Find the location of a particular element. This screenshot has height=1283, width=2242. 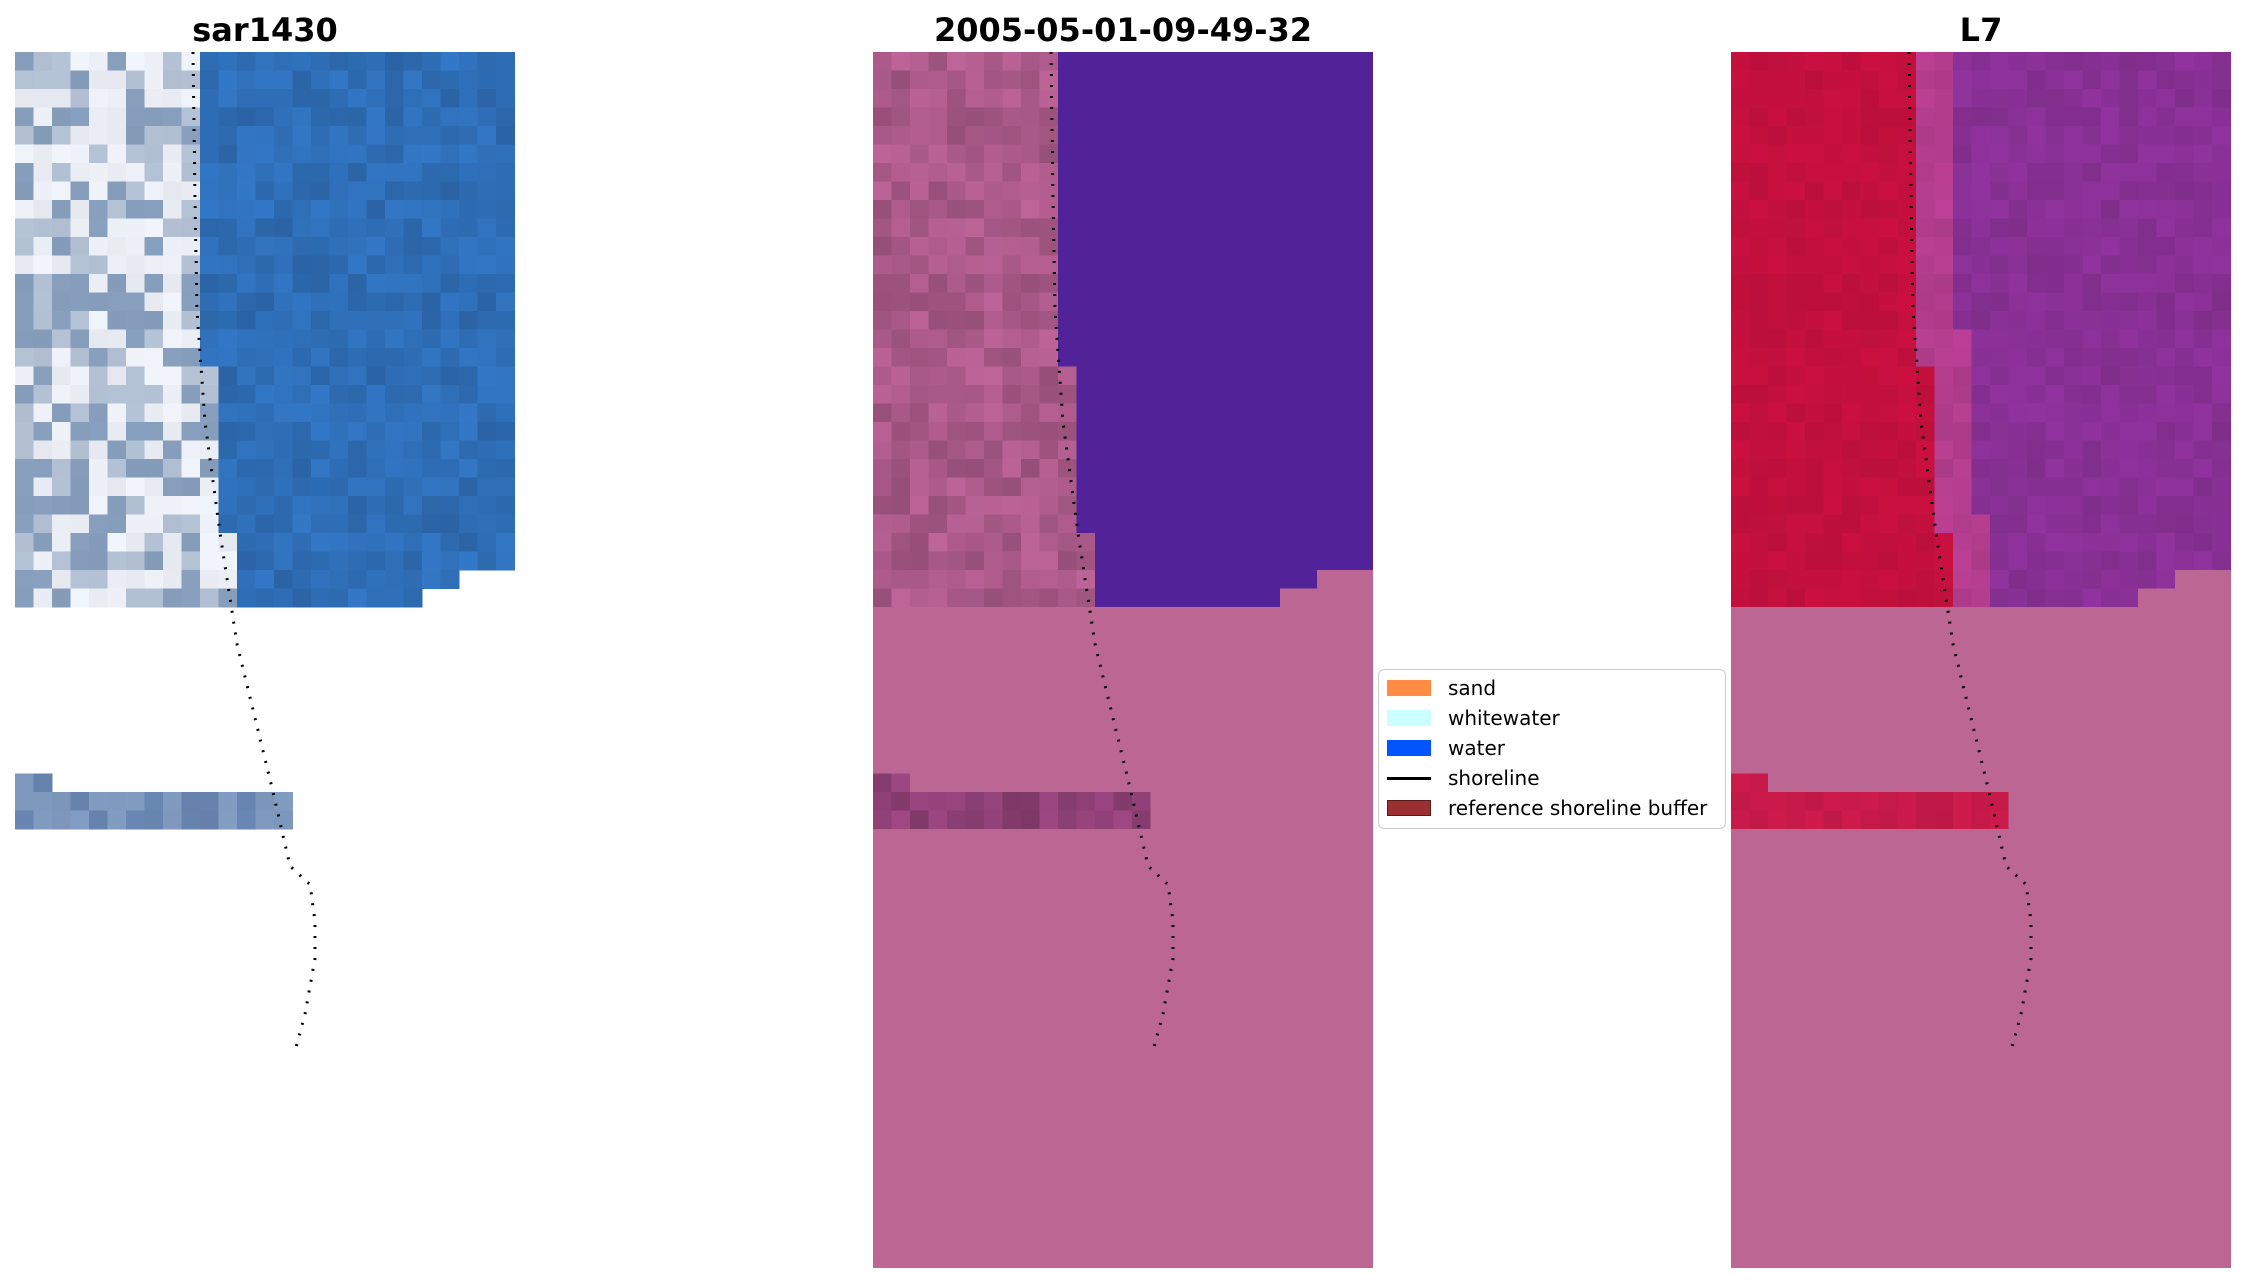

legend-swatch-water is located at coordinates (1409, 748).